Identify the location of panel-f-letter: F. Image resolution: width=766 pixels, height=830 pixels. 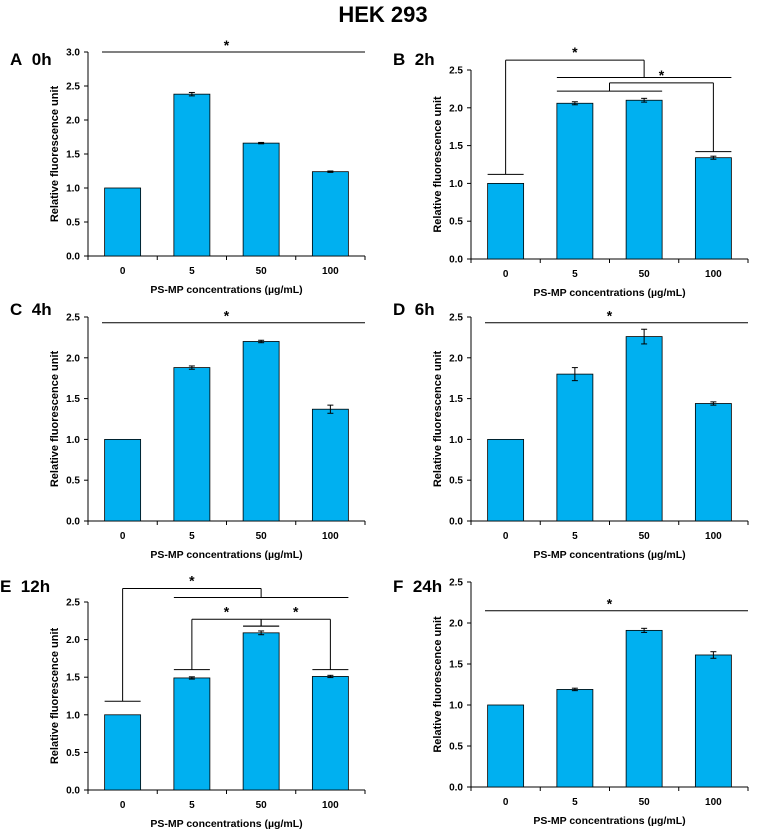
(398, 586).